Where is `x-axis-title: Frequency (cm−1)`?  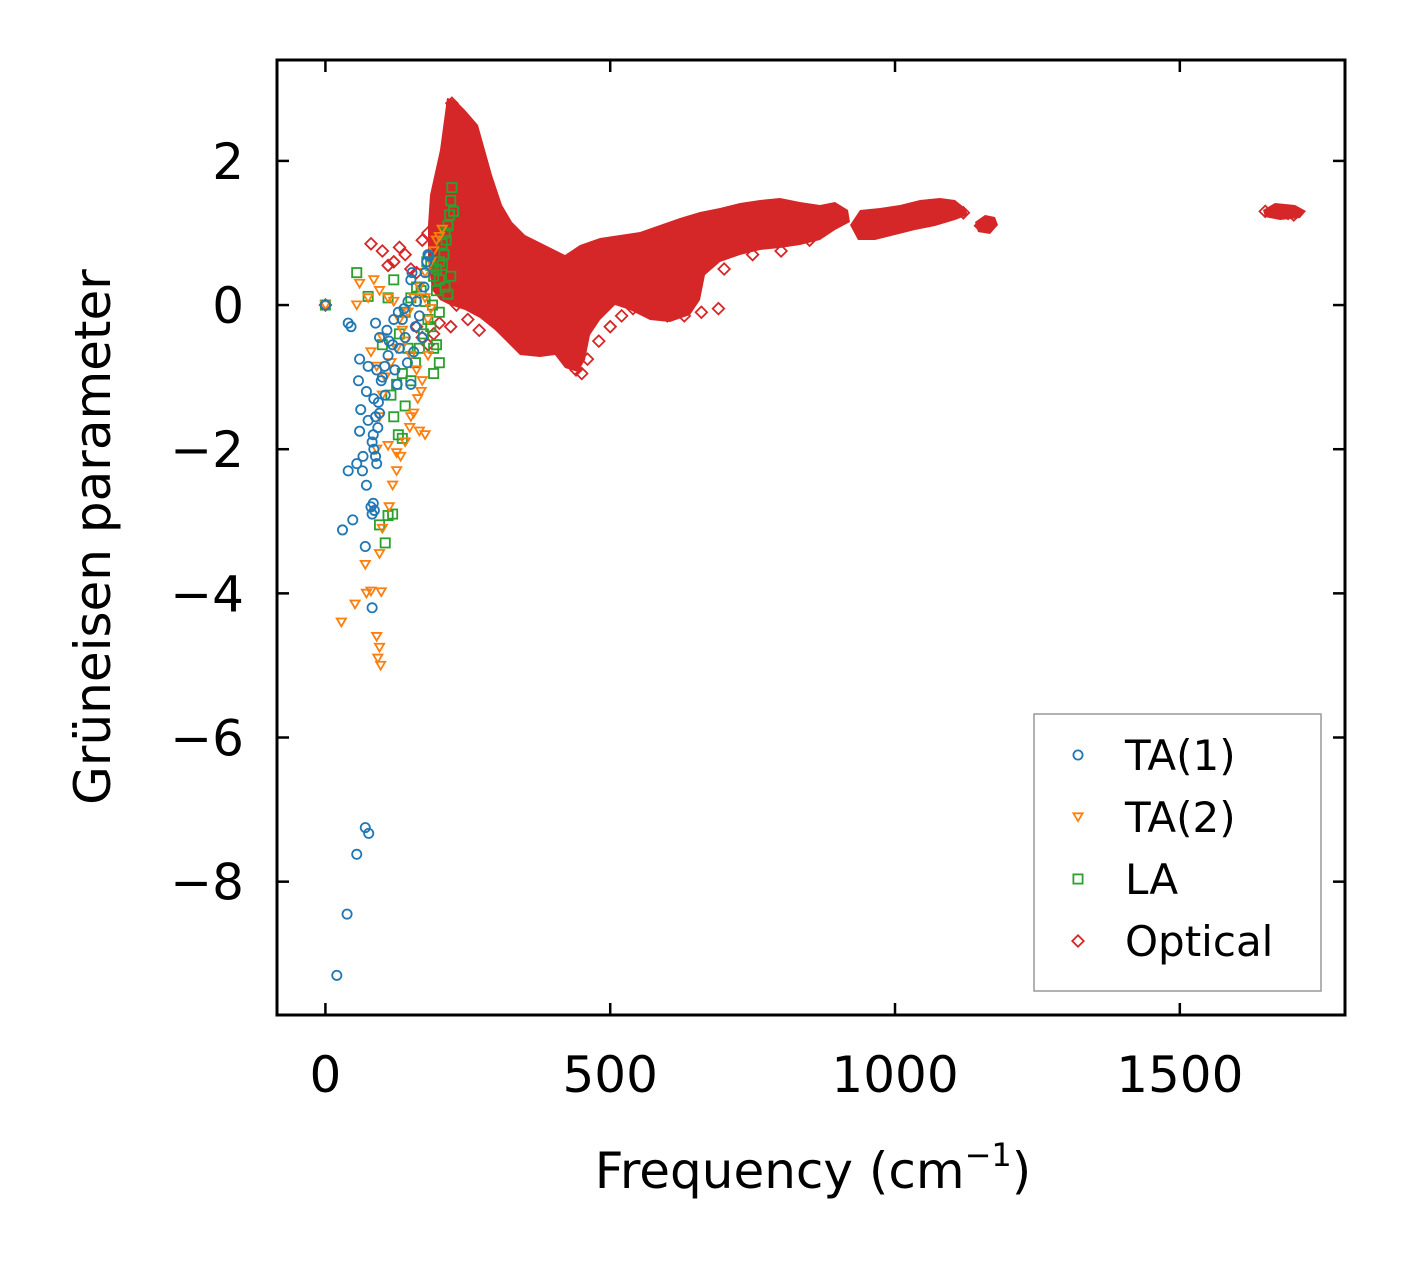
x-axis-title: Frequency (cm−1) is located at coordinates (813, 1168).